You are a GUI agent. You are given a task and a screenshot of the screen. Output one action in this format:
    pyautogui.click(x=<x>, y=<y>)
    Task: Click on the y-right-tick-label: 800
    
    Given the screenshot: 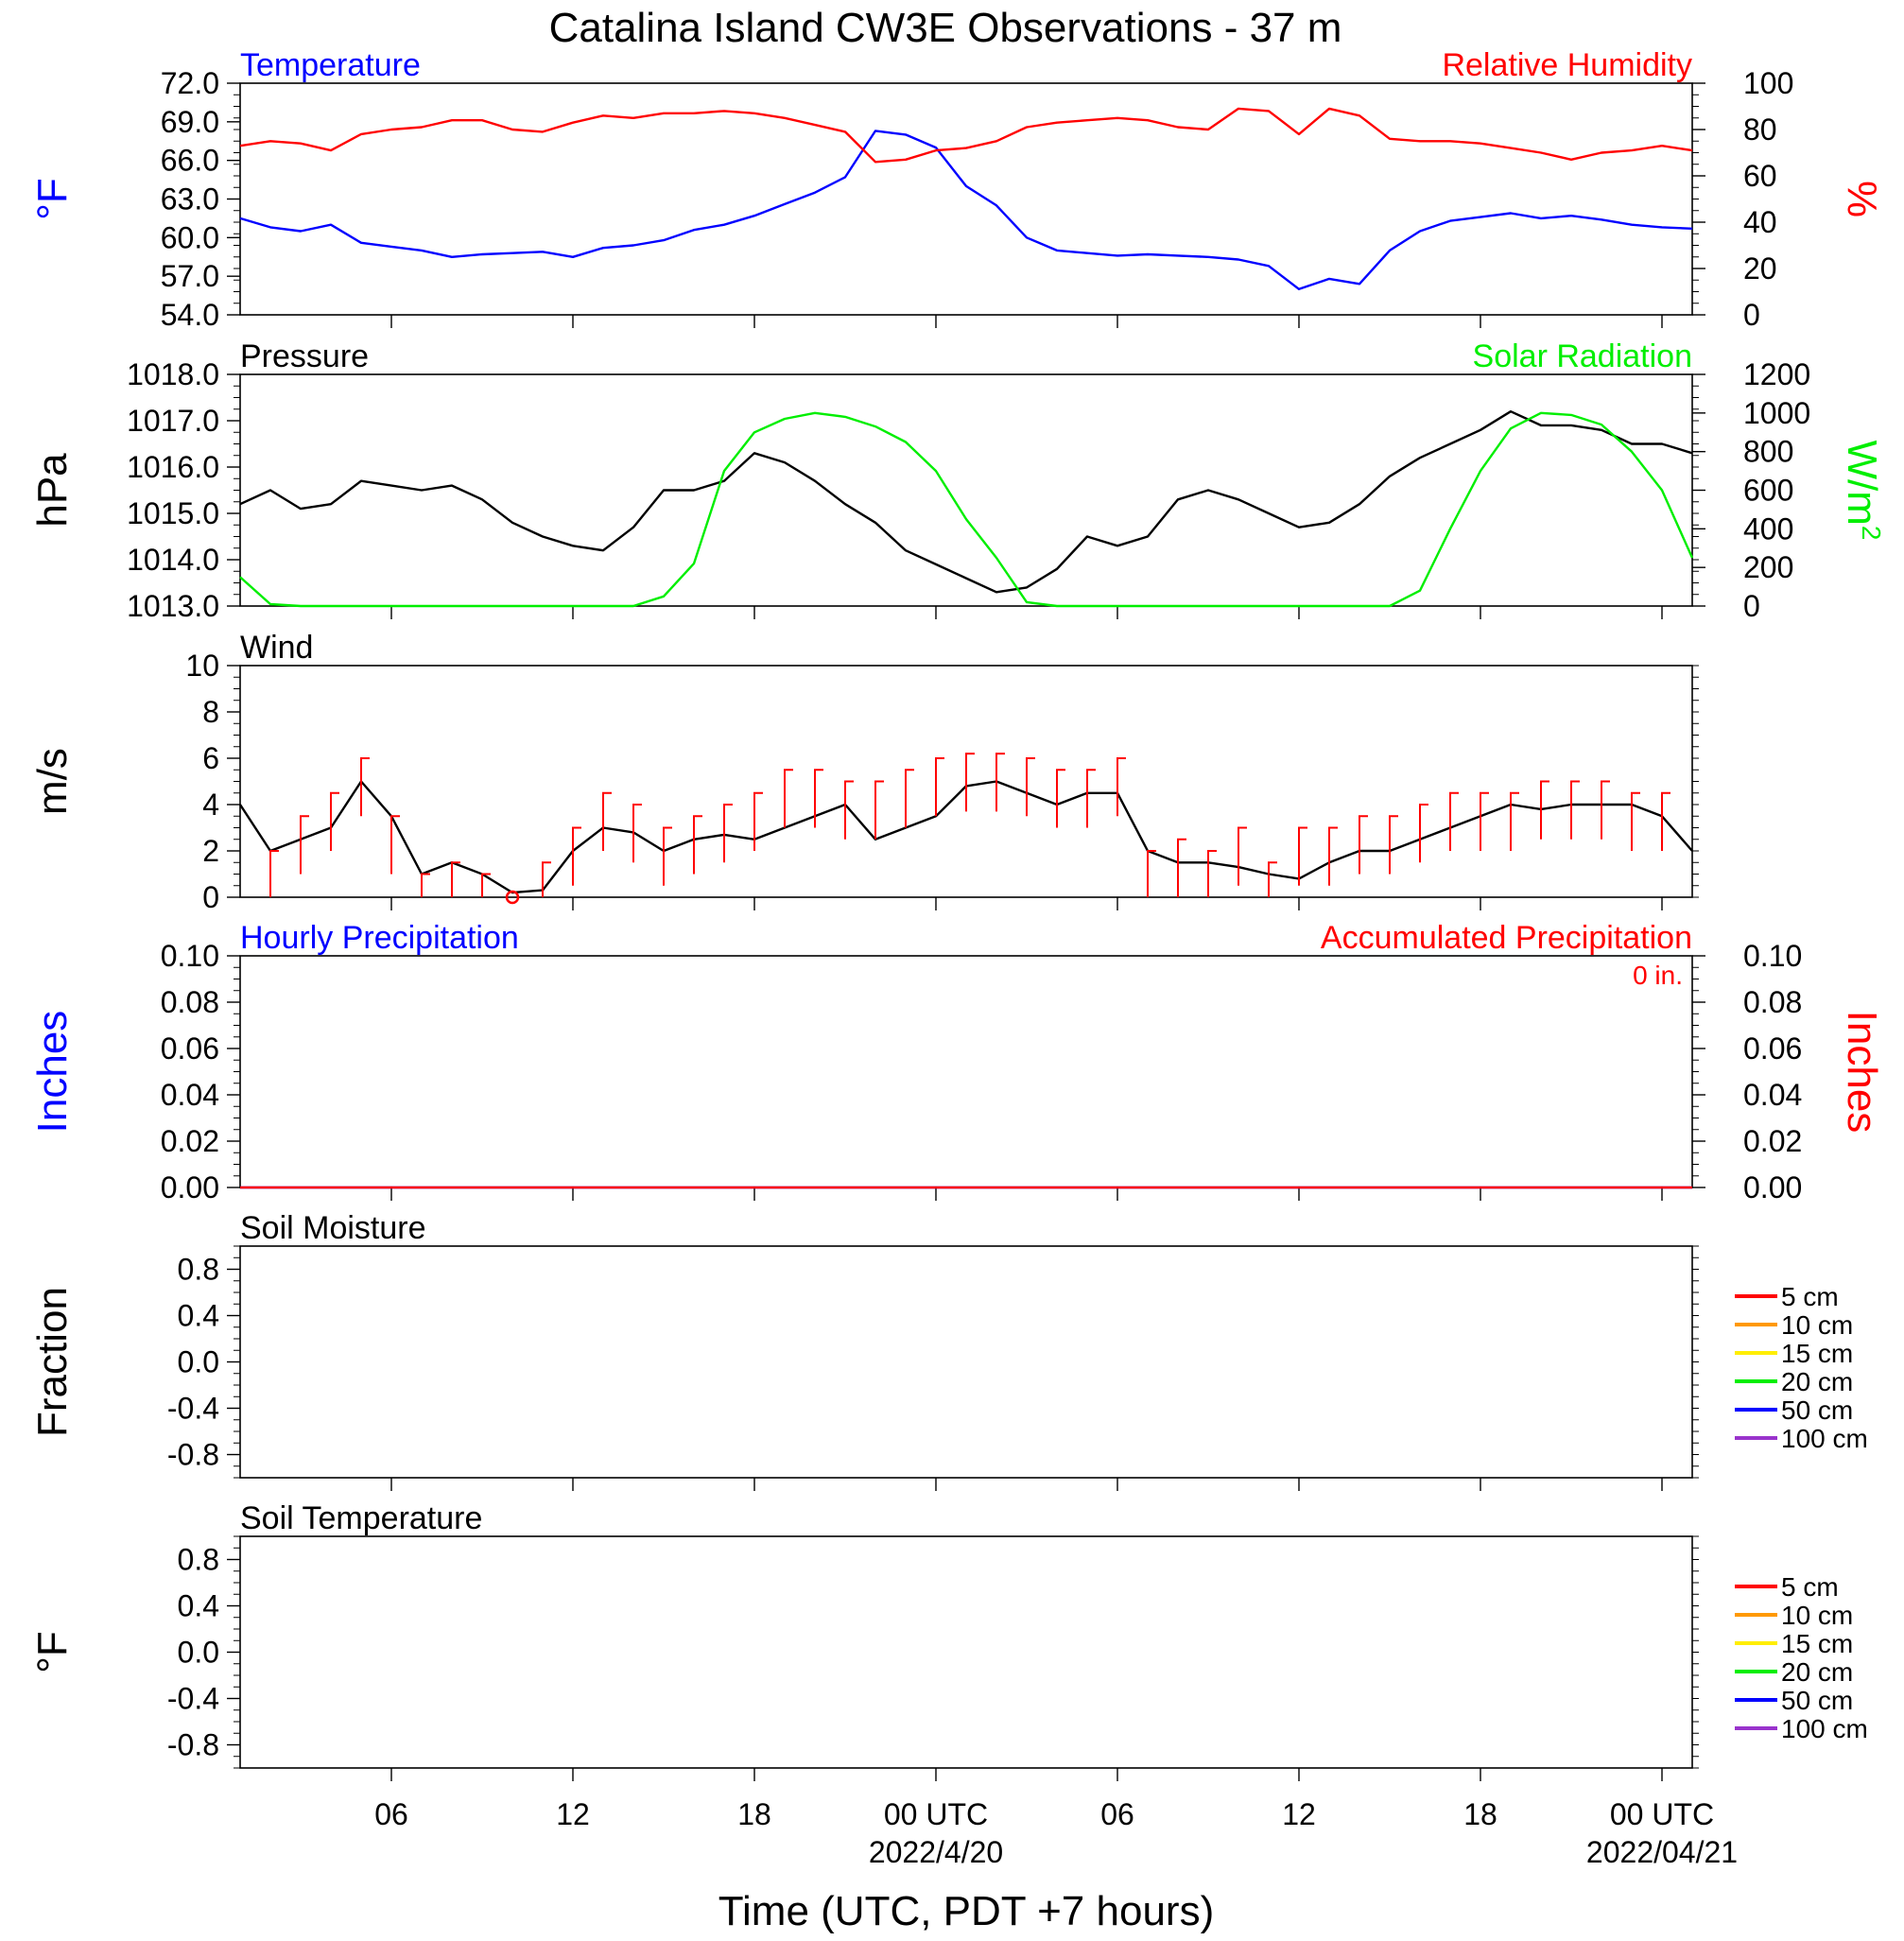 What is the action you would take?
    pyautogui.click(x=1768, y=452)
    